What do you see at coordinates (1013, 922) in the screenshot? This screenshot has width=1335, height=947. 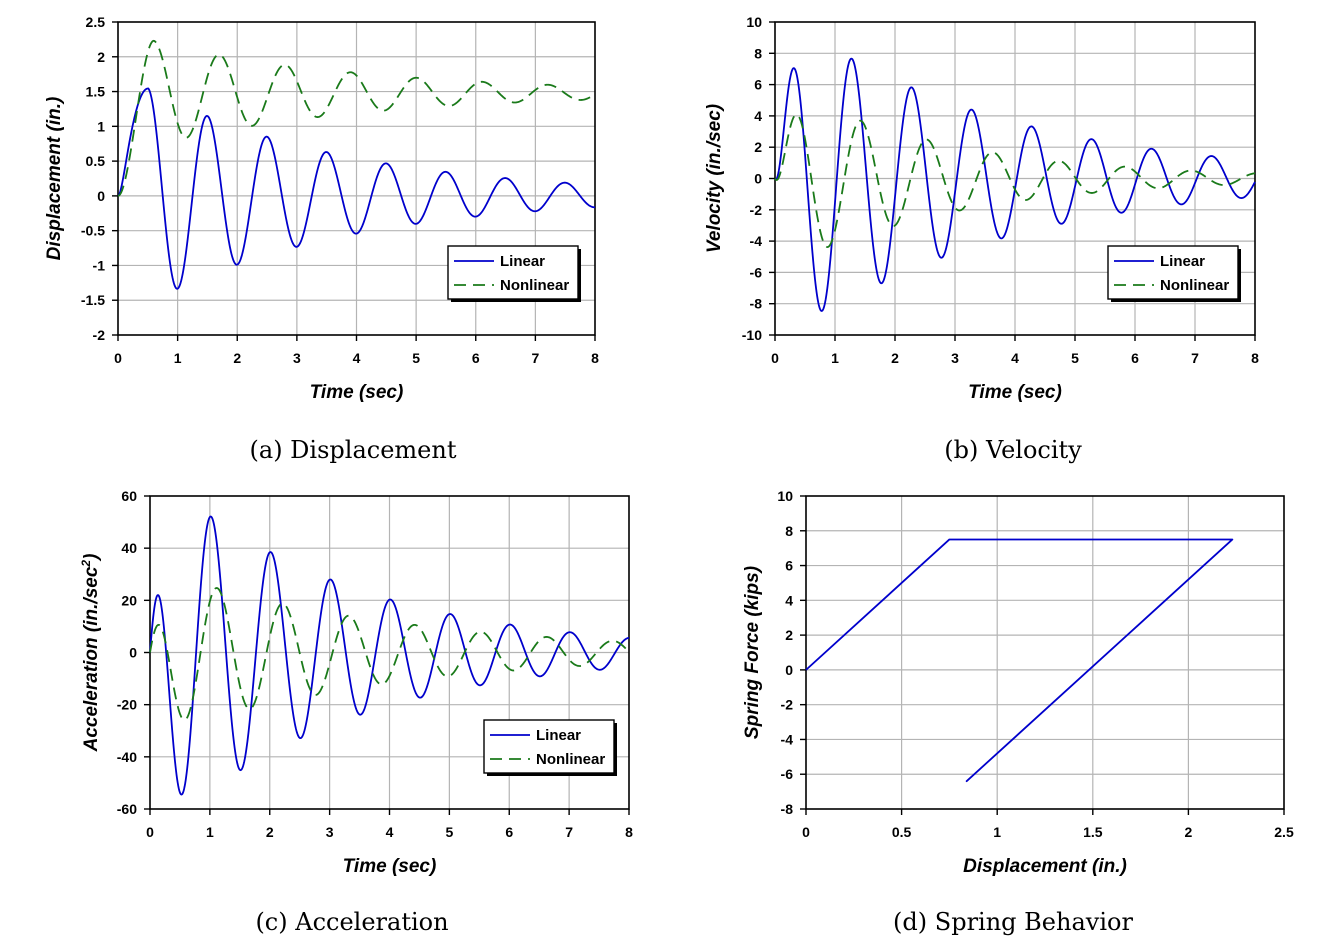 I see `chart-d-caption: (d) Spring Behavior` at bounding box center [1013, 922].